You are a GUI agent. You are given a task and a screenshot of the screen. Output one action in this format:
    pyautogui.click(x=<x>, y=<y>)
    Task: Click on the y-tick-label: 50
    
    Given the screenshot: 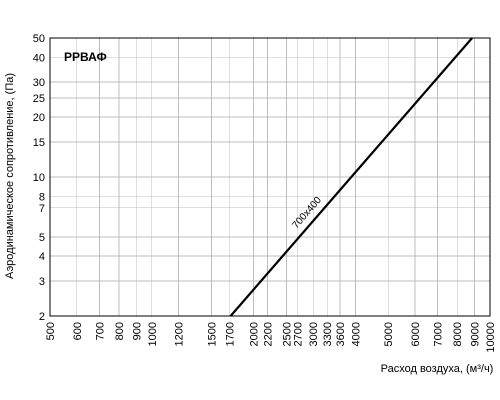 What is the action you would take?
    pyautogui.click(x=39, y=39)
    